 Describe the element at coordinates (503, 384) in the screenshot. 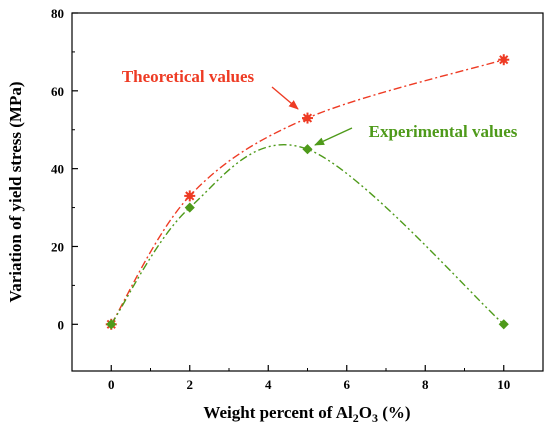

I see `x-tick-label: 10` at that location.